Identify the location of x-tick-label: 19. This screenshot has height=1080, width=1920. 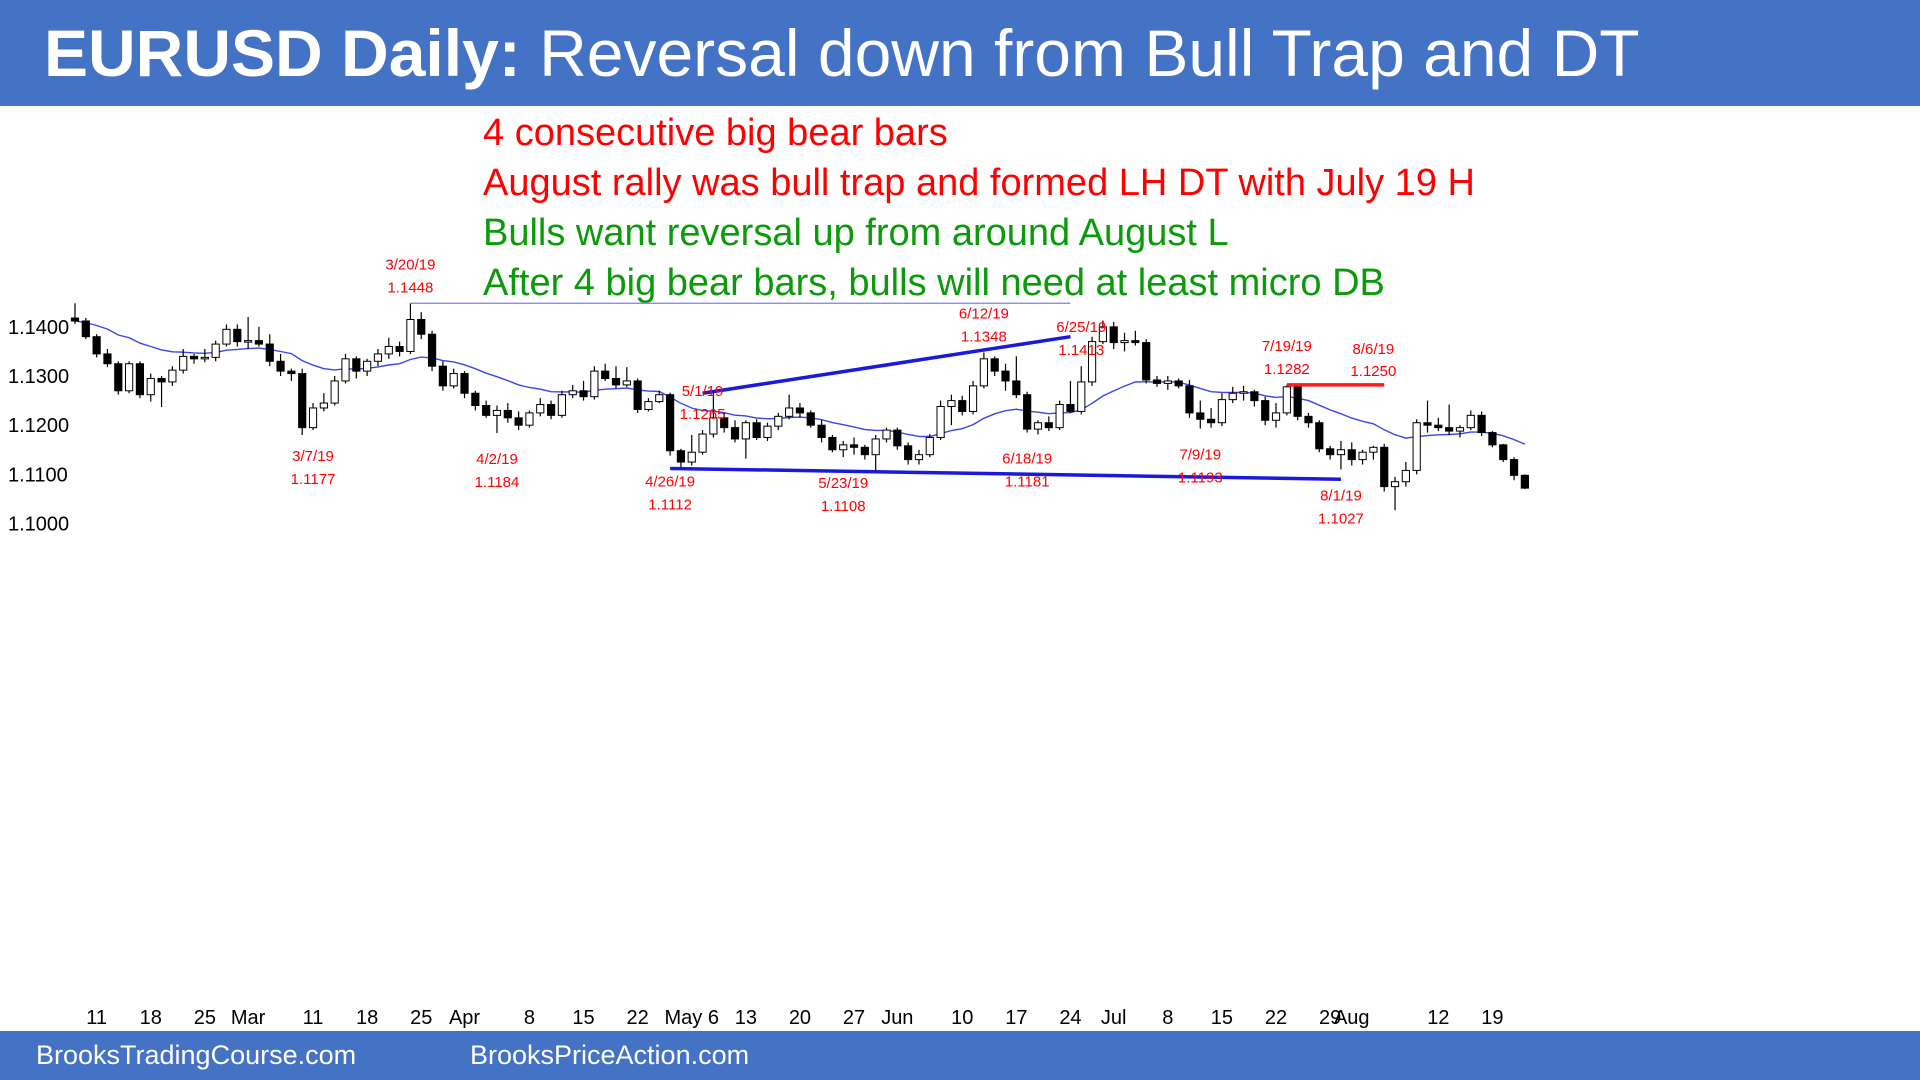
(1492, 1018).